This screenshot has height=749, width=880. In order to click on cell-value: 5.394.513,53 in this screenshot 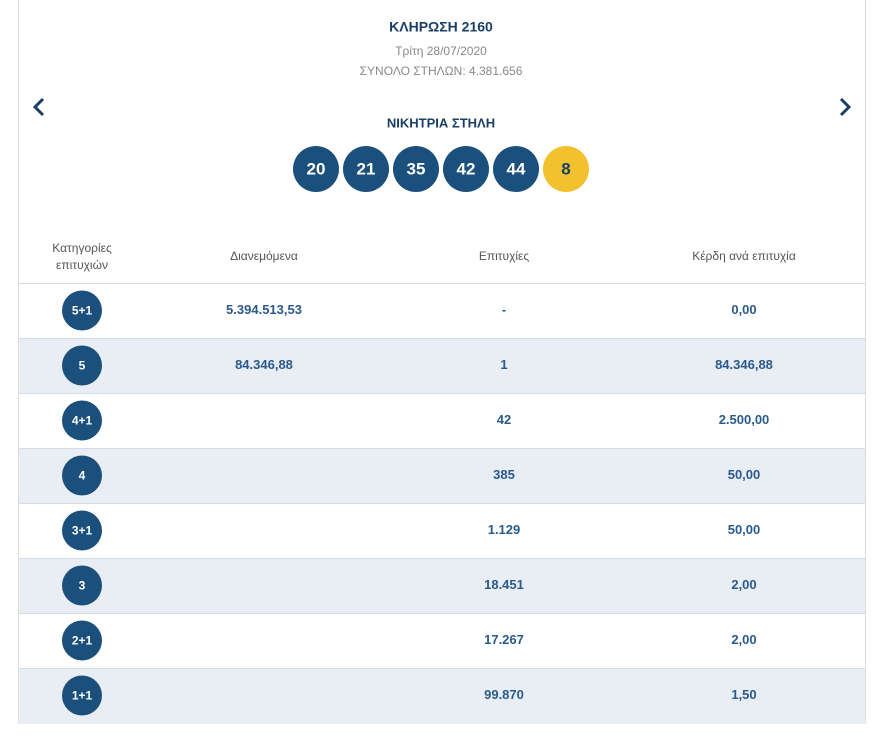, I will do `click(264, 309)`.